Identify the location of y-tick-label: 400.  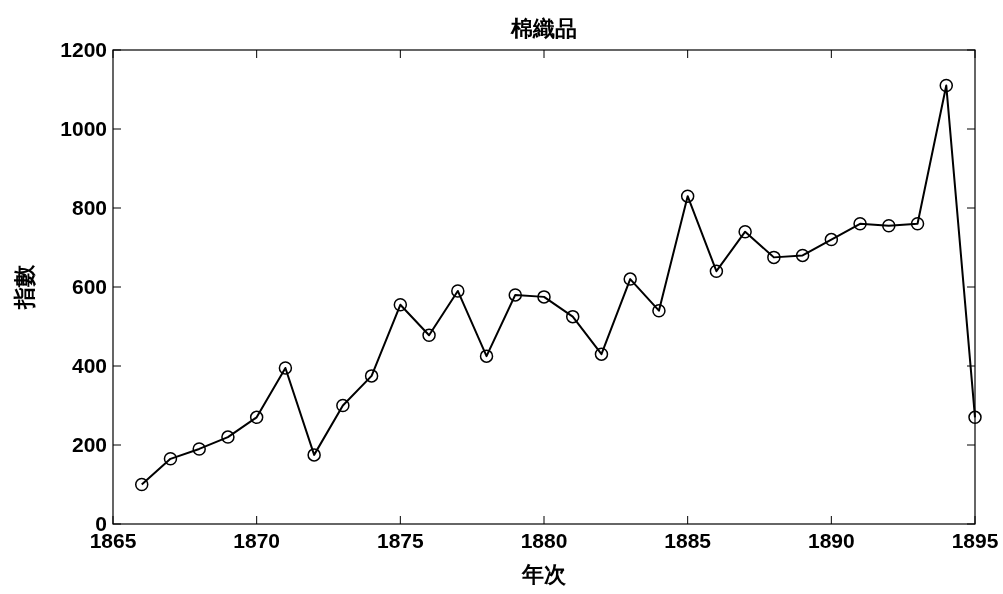
(89, 365).